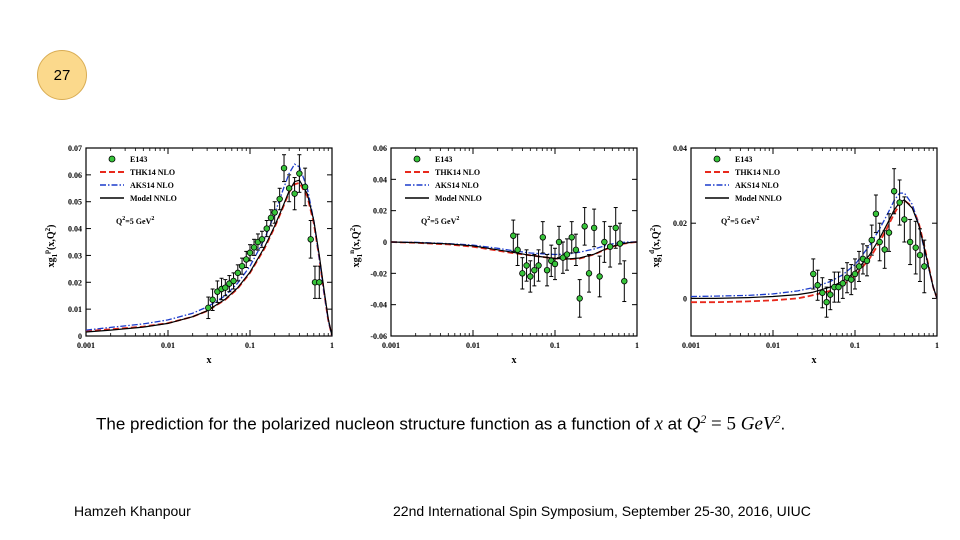 This screenshot has width=960, height=540. I want to click on y-axis-label-tail-sup: 2, so click(48, 229).